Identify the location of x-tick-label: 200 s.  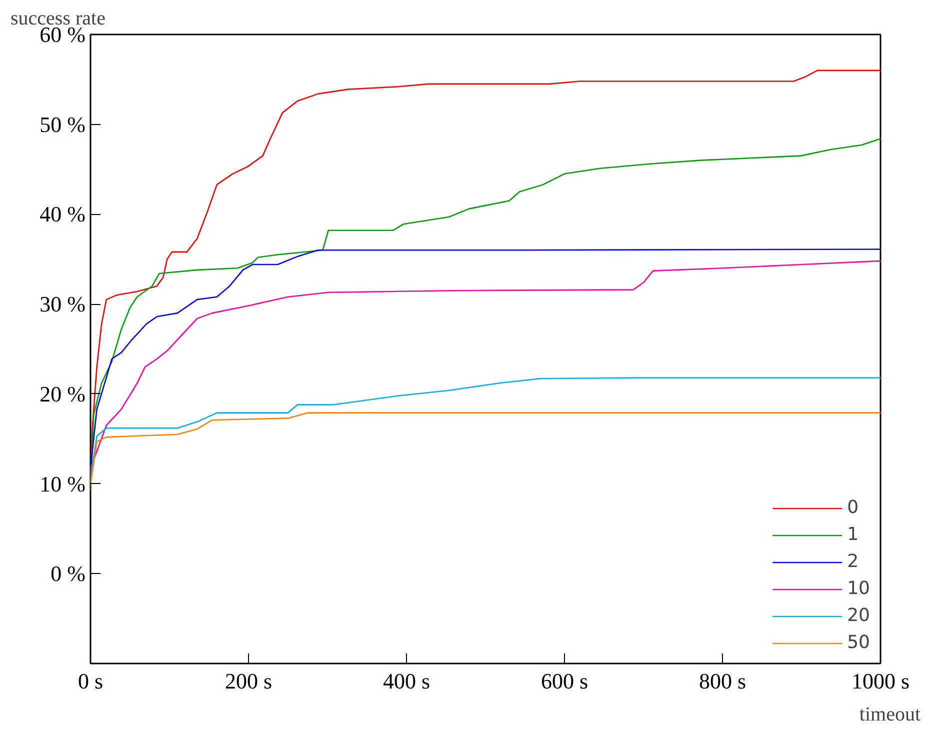
(248, 681).